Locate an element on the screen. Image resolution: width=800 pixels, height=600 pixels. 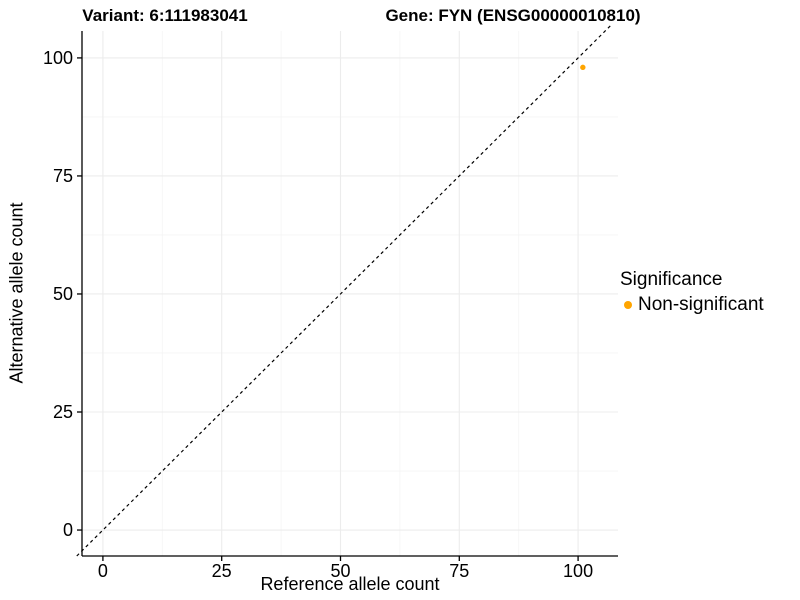
legend-marker-dot-icon is located at coordinates (628, 305).